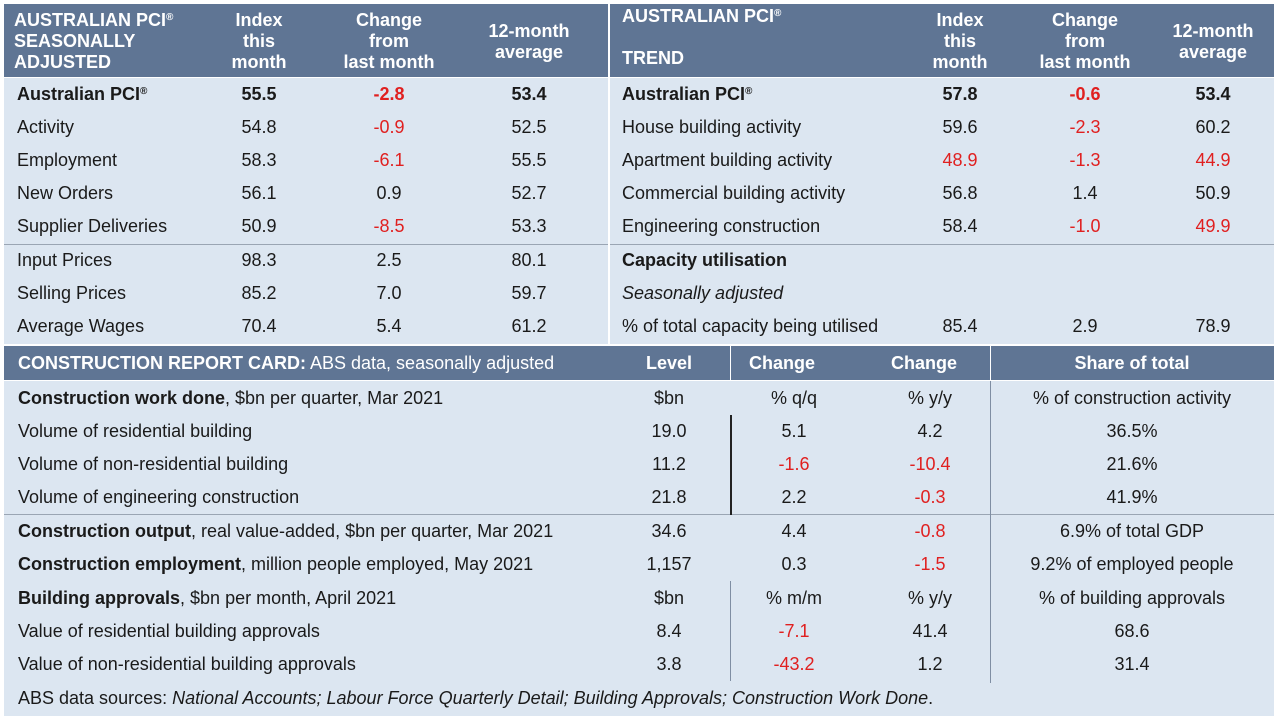  Describe the element at coordinates (169, 631) in the screenshot. I see `report-row-label: Value of residential building approvals` at that location.